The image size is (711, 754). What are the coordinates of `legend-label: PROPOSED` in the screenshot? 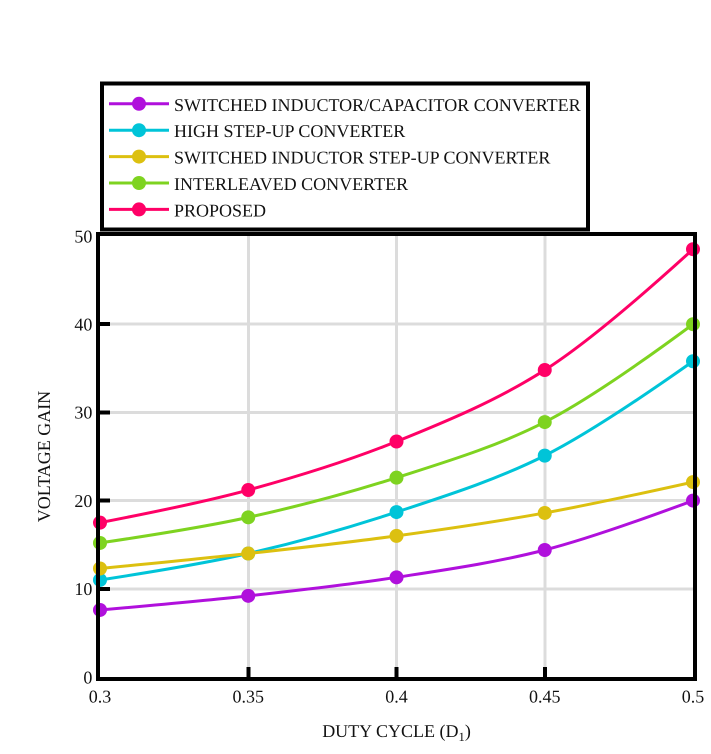 It's located at (220, 210).